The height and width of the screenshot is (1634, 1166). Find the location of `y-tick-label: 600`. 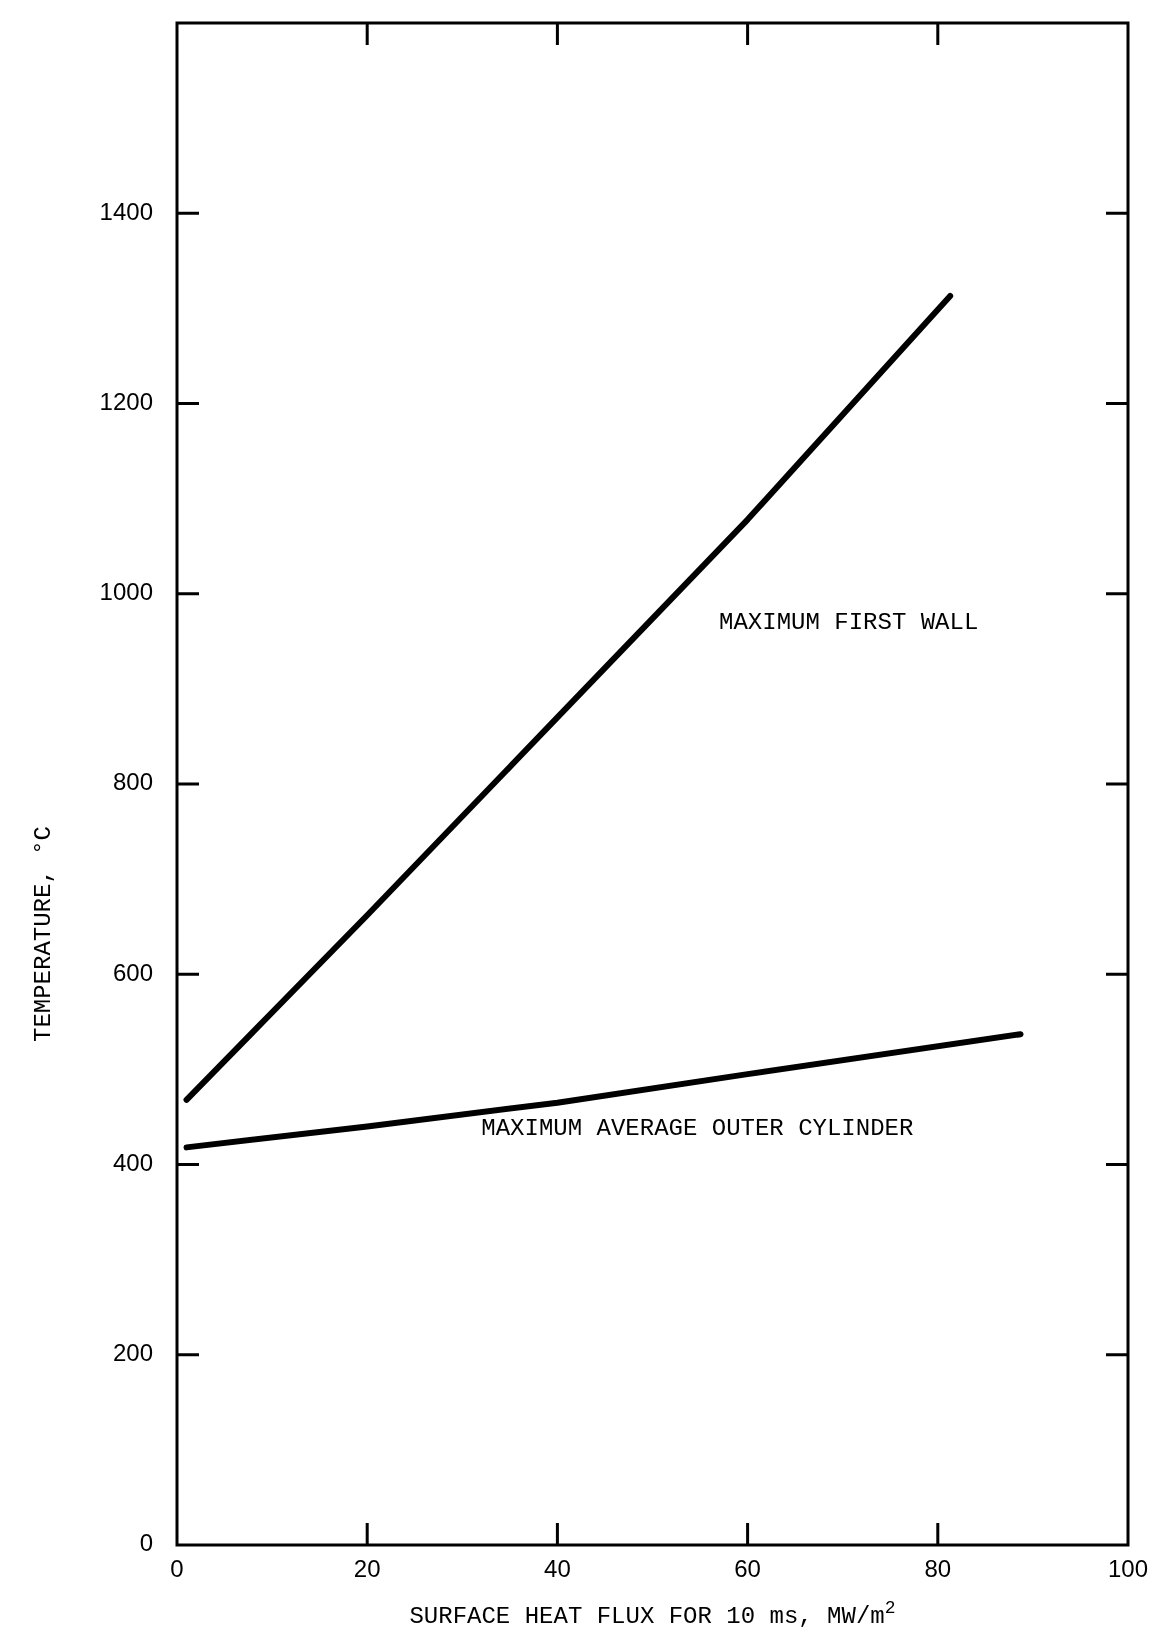

y-tick-label: 600 is located at coordinates (132, 972).